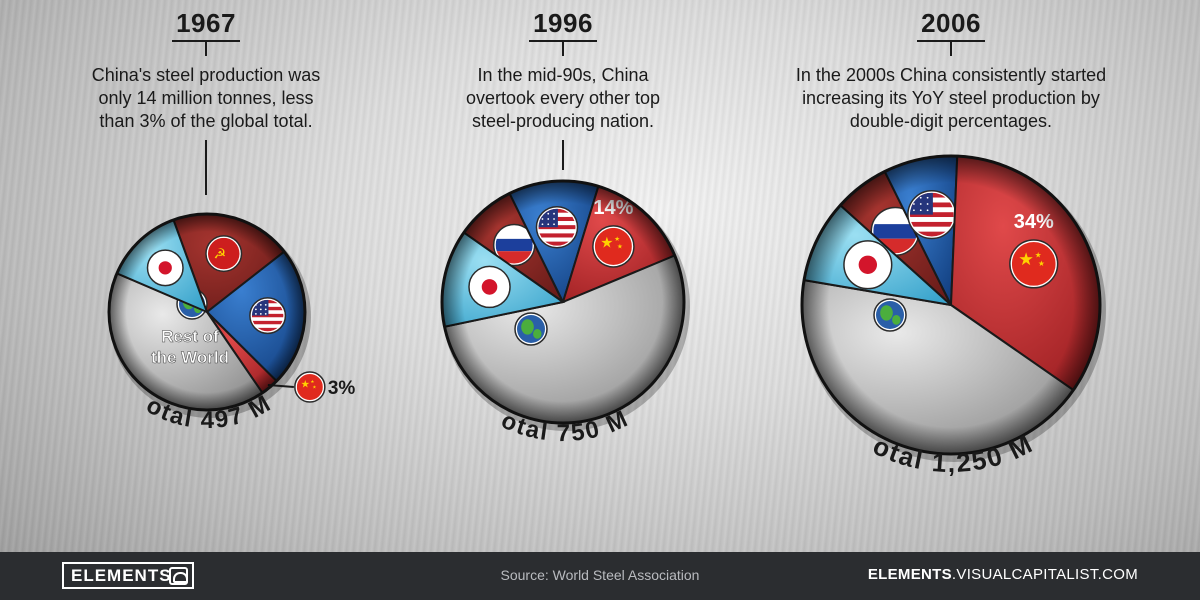 The image size is (1200, 600). Describe the element at coordinates (342, 388) in the screenshot. I see `china-share-label: 3%` at that location.